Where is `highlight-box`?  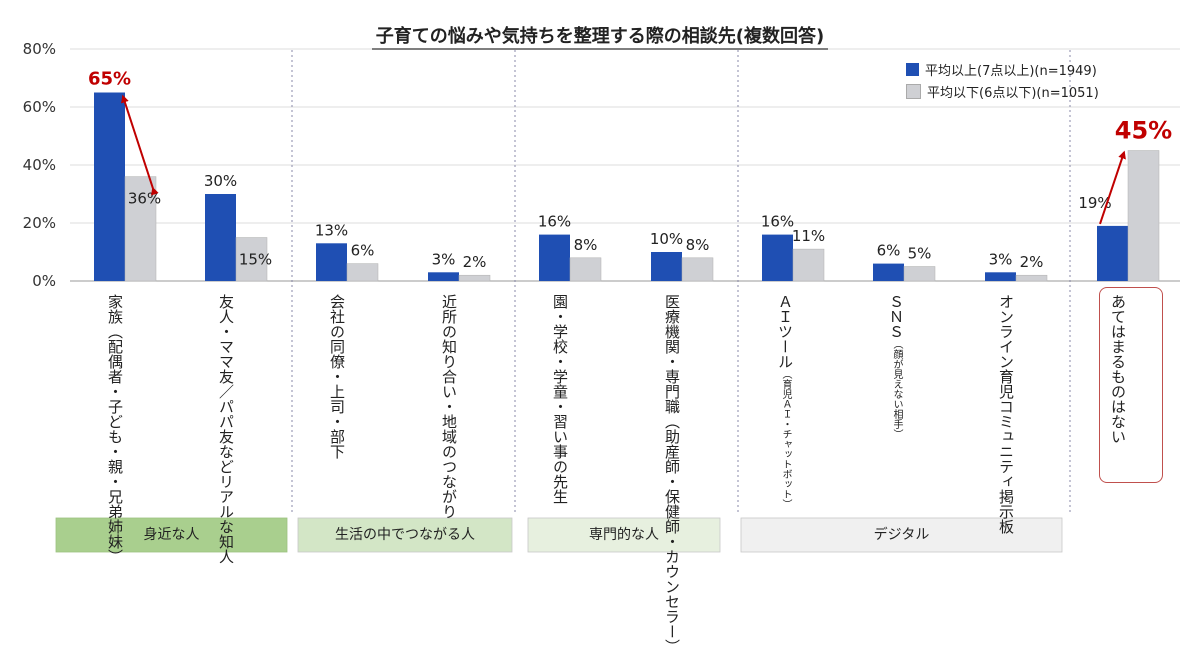 highlight-box is located at coordinates (1131, 385).